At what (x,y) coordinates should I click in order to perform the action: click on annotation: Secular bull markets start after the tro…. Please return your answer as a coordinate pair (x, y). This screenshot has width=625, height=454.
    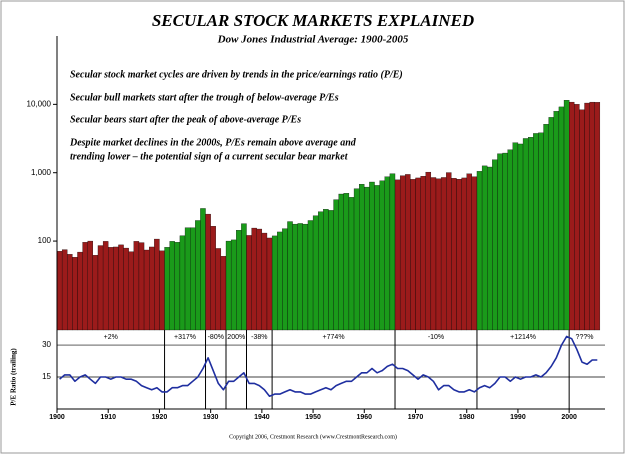
    Looking at the image, I should click on (204, 97).